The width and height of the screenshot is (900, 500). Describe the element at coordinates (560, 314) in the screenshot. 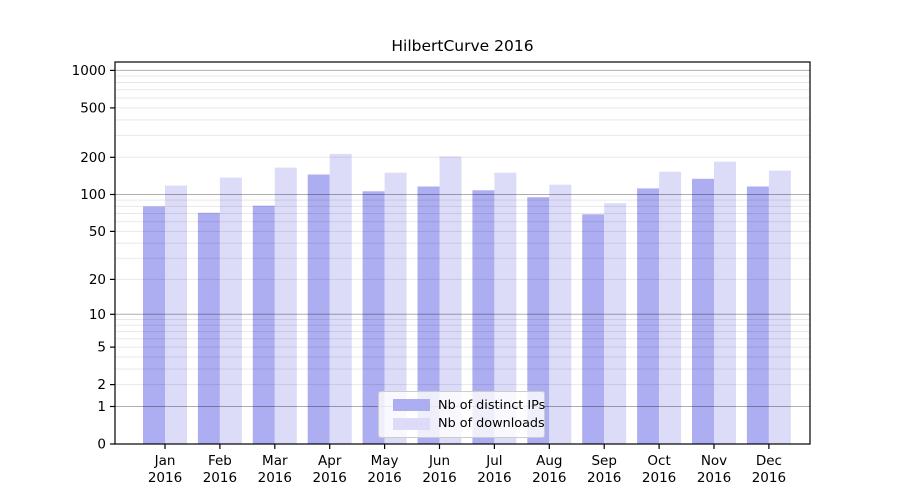

I see `bar-downloads-aug` at that location.